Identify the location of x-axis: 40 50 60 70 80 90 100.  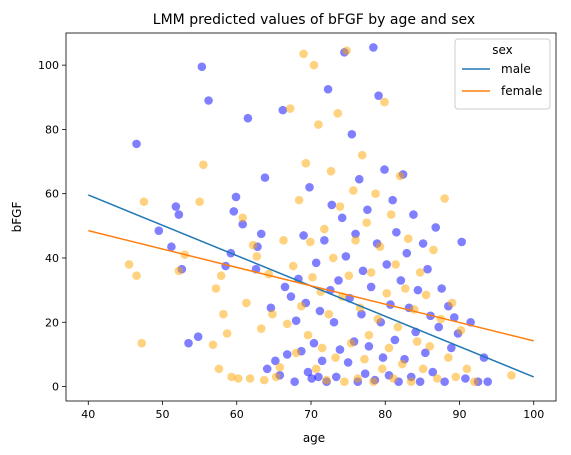
(312, 411).